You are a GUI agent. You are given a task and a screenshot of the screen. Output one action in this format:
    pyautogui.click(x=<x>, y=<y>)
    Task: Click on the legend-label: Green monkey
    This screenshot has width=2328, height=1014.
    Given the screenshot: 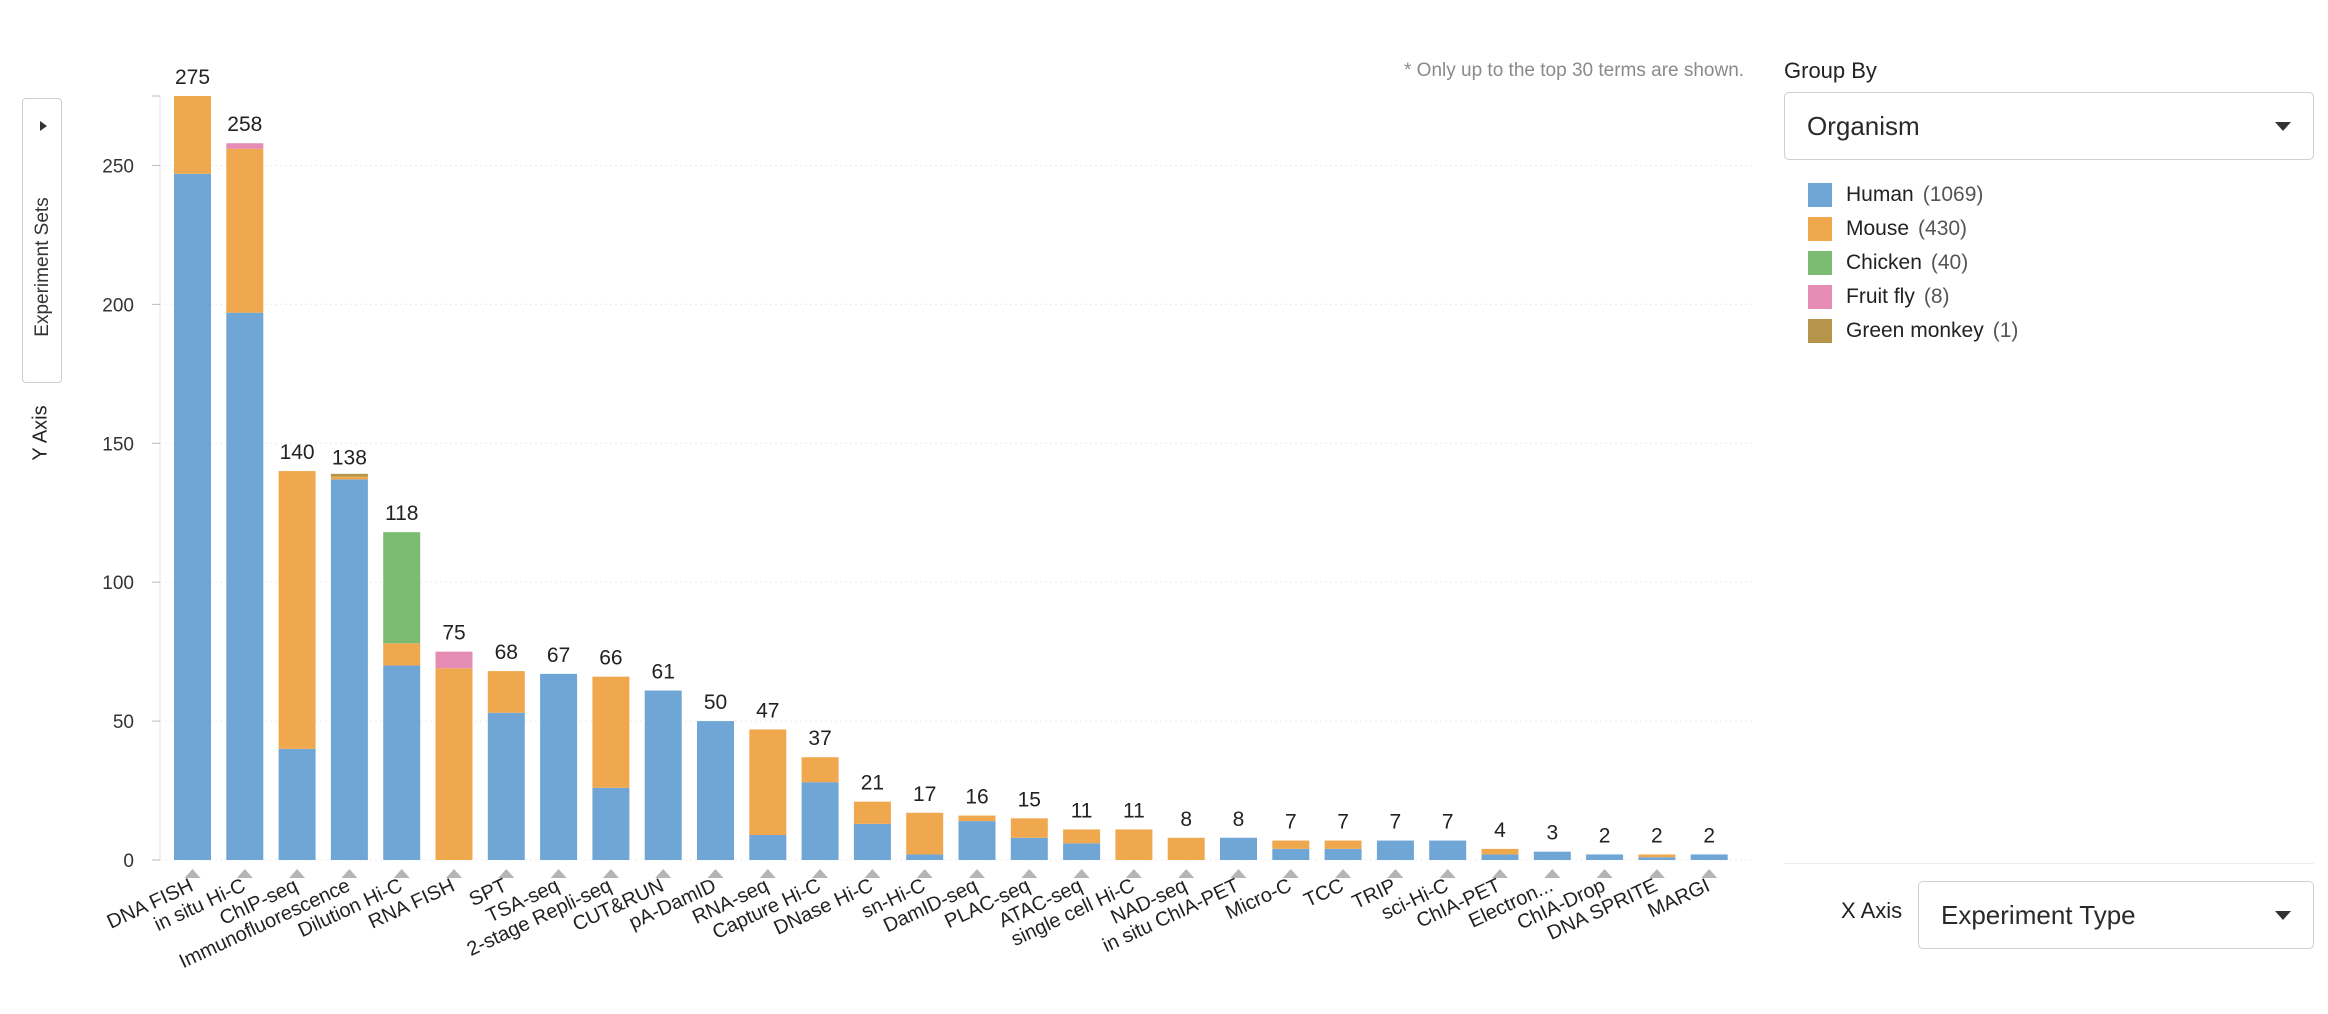 What is the action you would take?
    pyautogui.click(x=1915, y=330)
    